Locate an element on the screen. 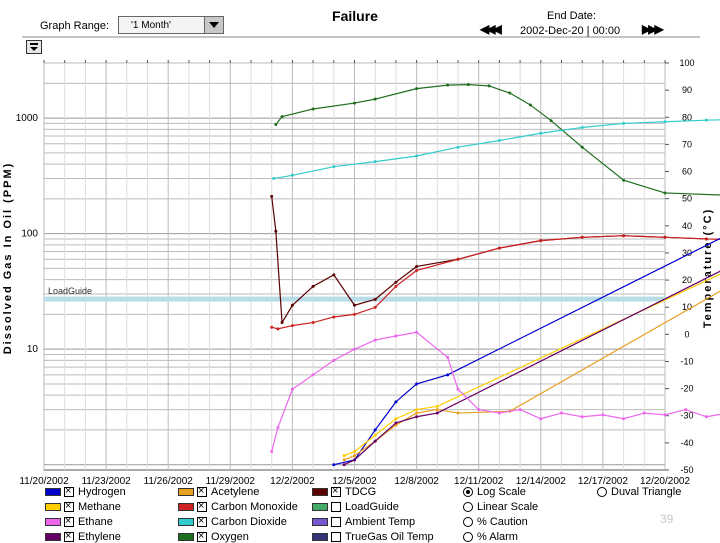 This screenshot has height=543, width=720. y2-tick-label: 100 is located at coordinates (686, 63).